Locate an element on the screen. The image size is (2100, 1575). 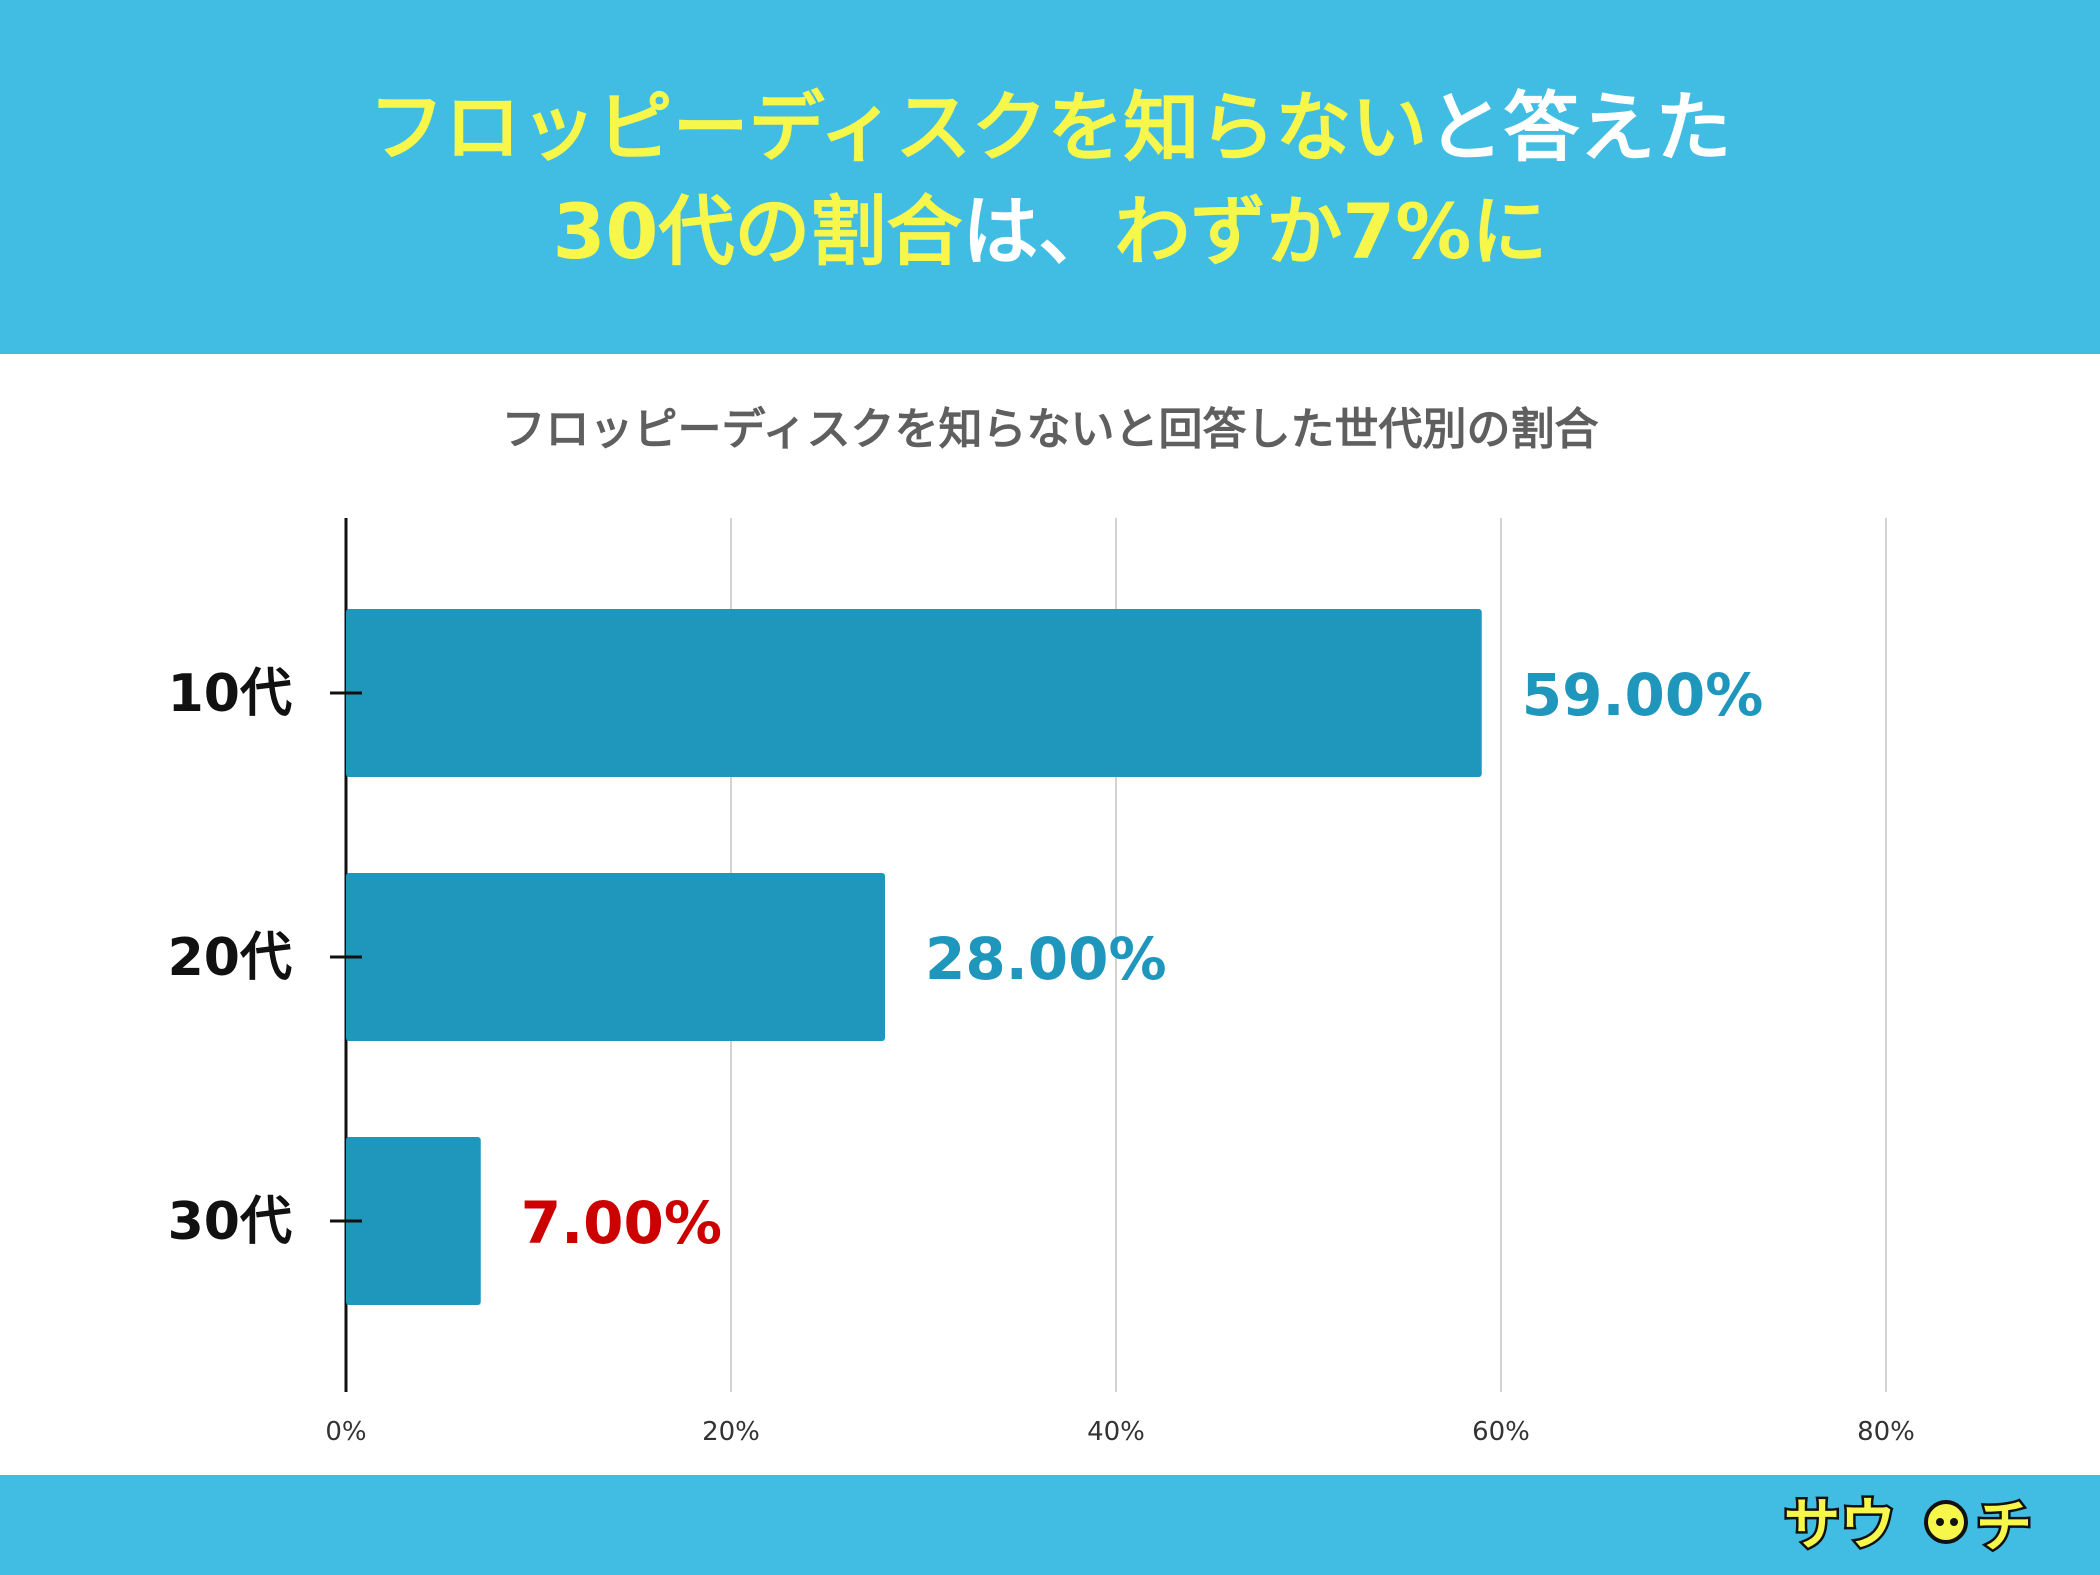
headline-highlight-1: フロッピーディスクを知らない is located at coordinates (898, 127).